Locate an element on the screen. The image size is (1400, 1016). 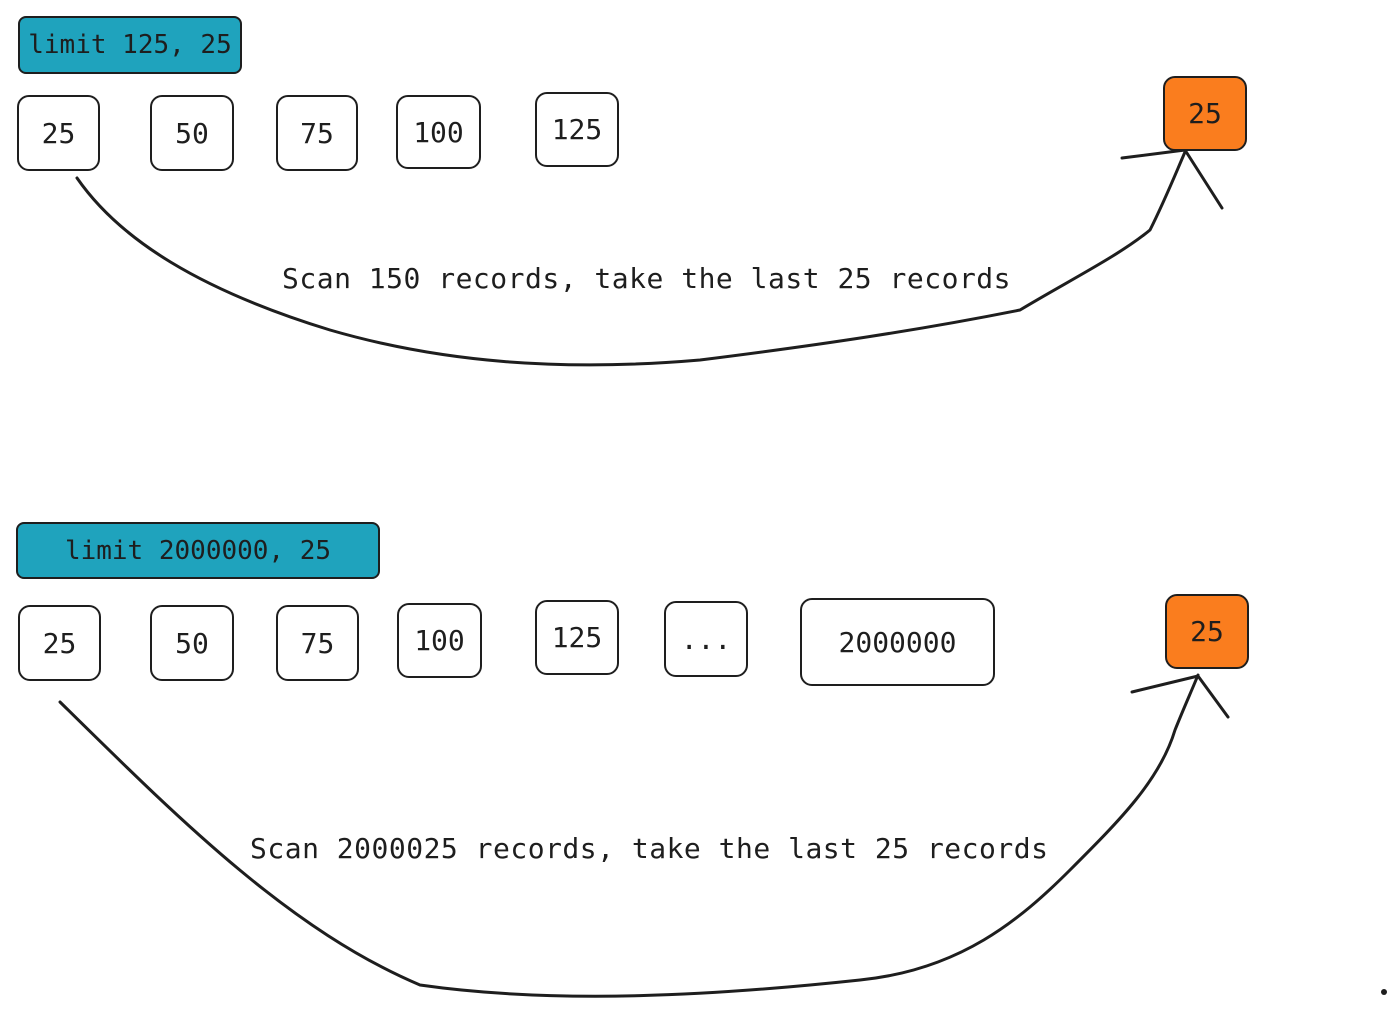
result-box-1: 25 is located at coordinates (1205, 113).